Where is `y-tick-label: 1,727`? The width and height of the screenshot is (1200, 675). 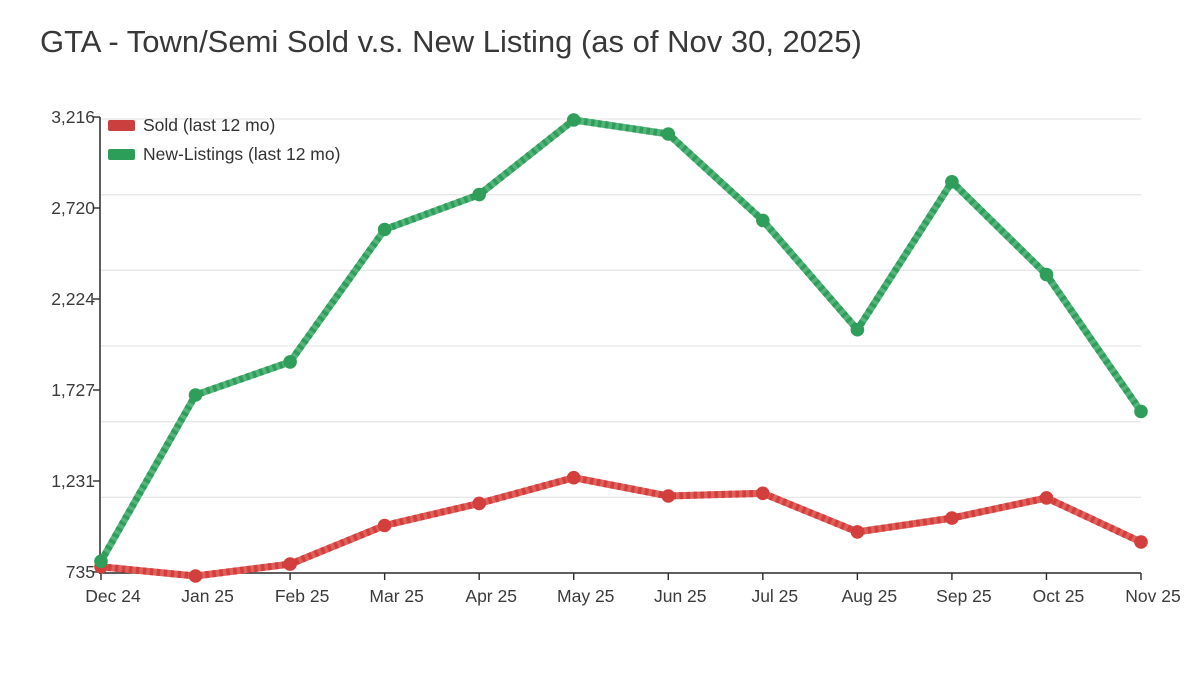 y-tick-label: 1,727 is located at coordinates (73, 390).